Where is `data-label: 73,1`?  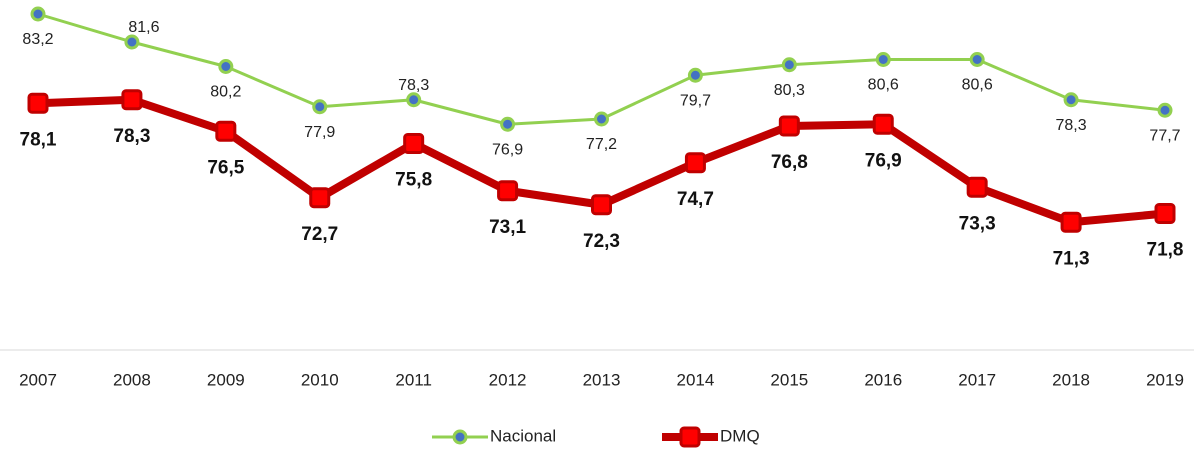
data-label: 73,1 is located at coordinates (507, 227).